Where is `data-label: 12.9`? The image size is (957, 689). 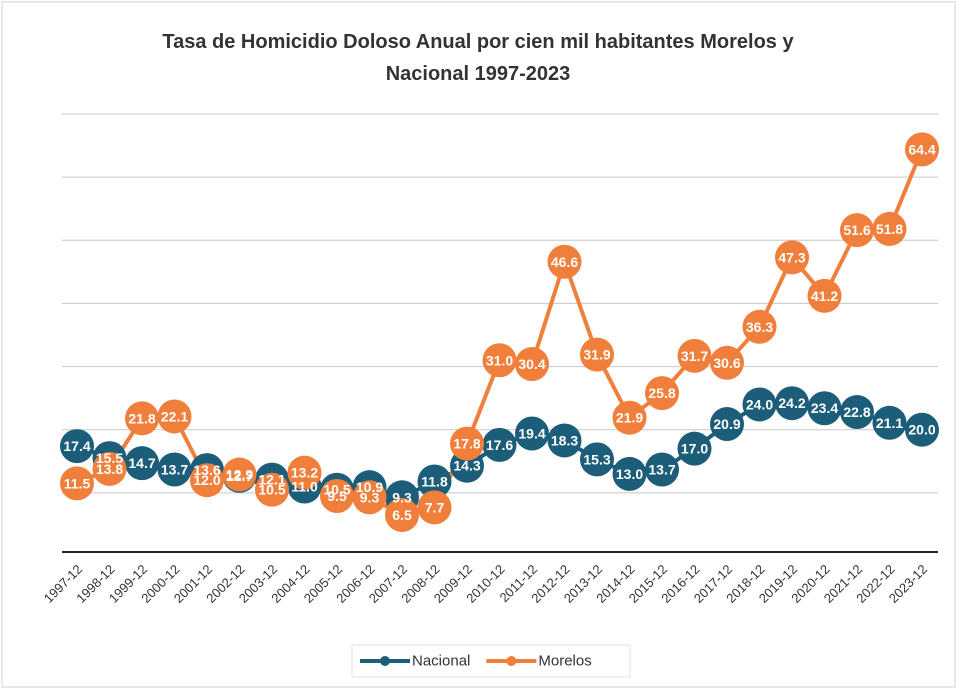
data-label: 12.9 is located at coordinates (239, 475).